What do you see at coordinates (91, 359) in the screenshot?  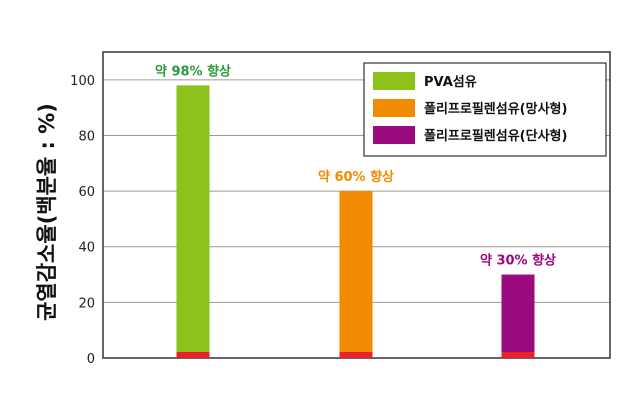 I see `y-tick-label: 0` at bounding box center [91, 359].